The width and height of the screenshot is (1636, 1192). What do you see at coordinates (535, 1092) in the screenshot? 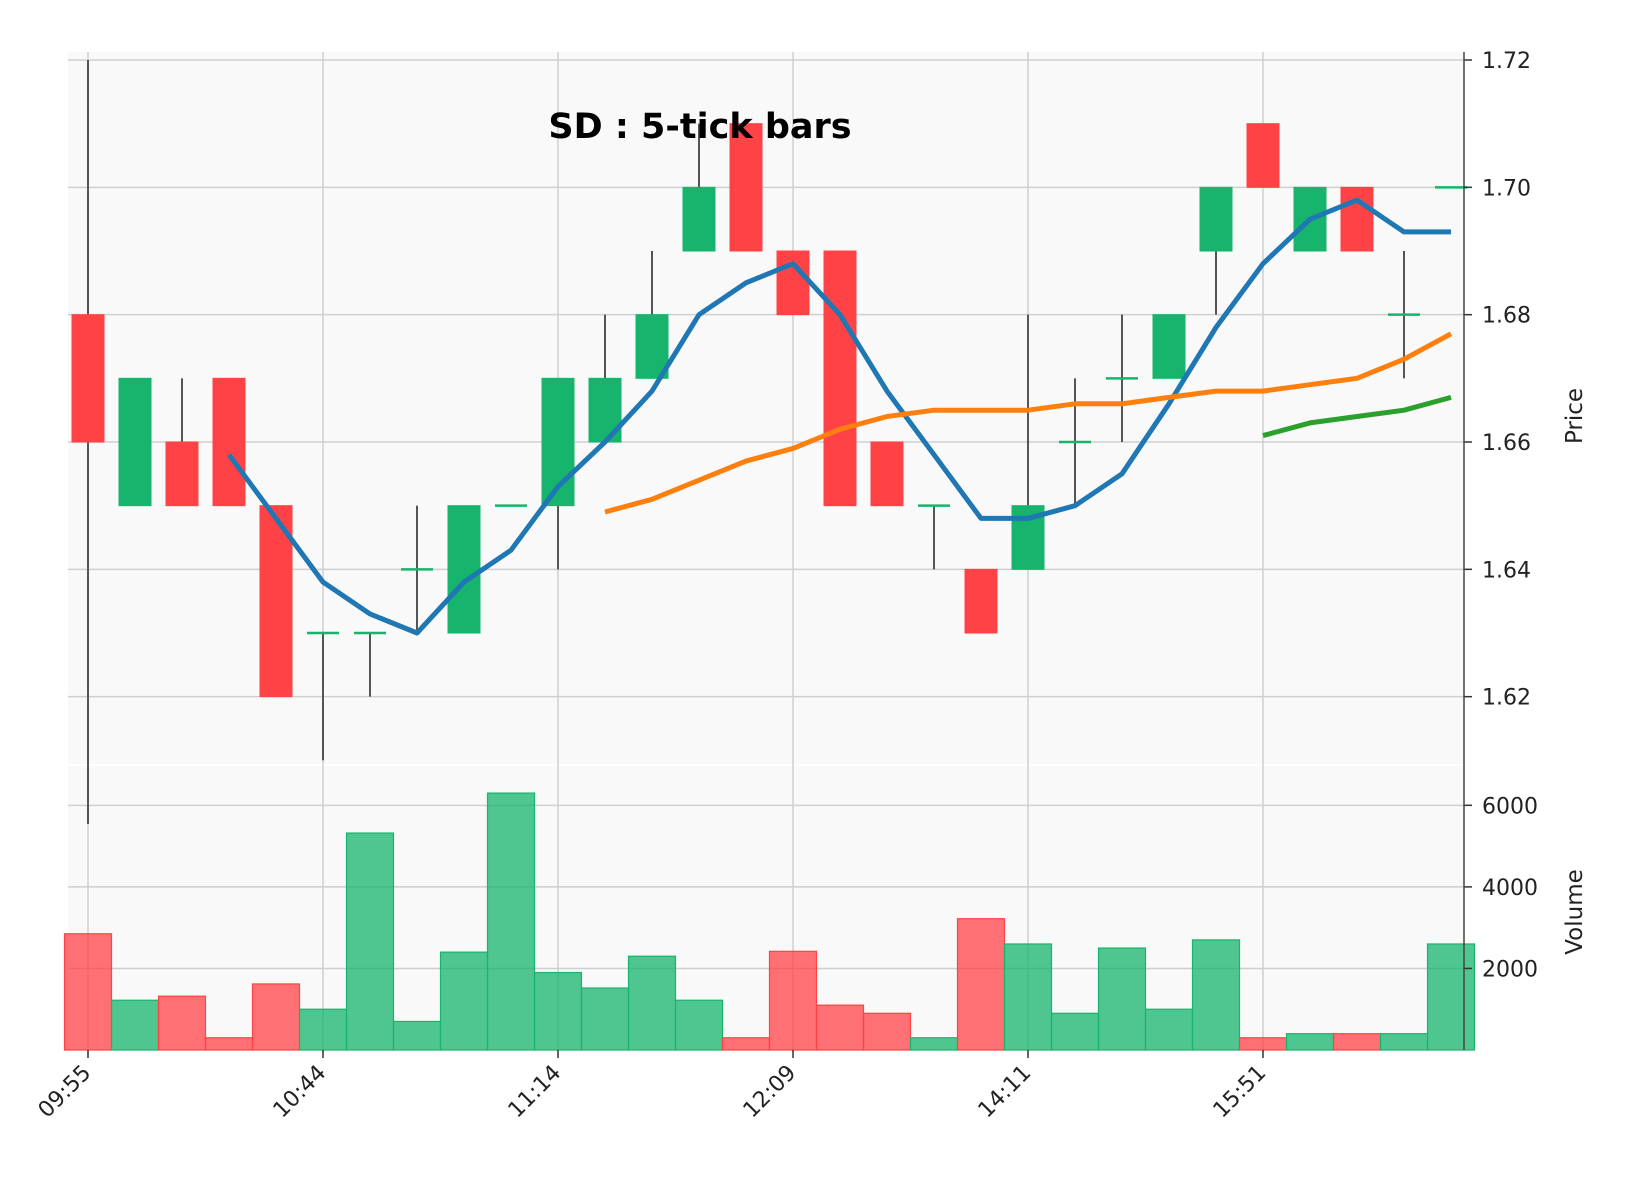
I see `x-tick-label: 11:14` at bounding box center [535, 1092].